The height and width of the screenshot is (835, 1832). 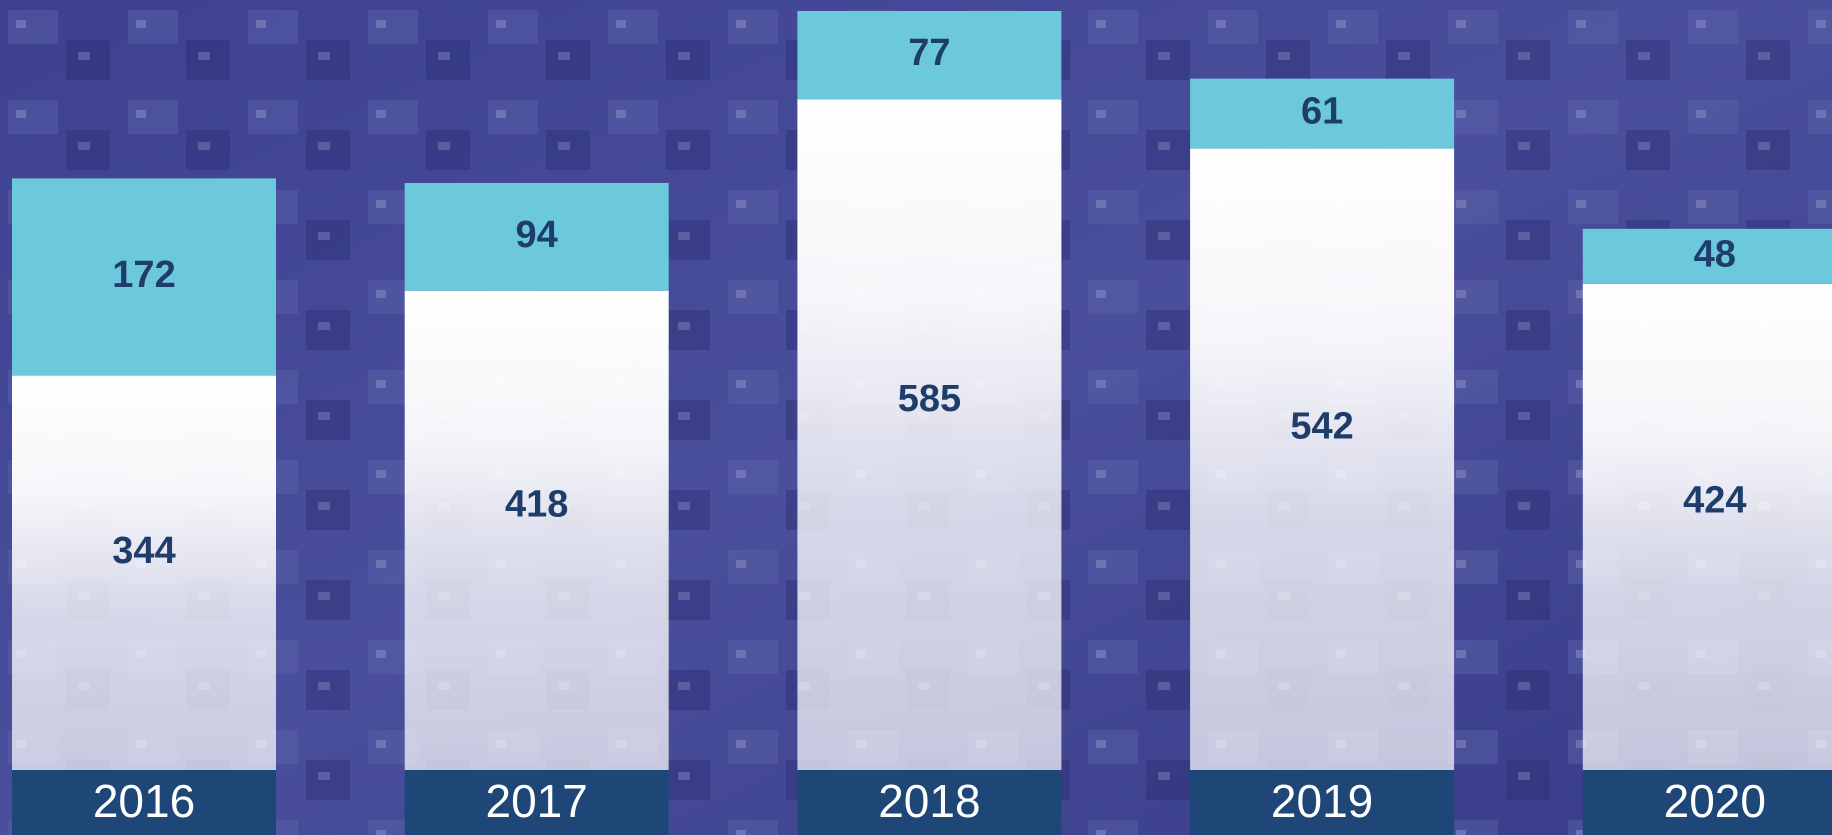 What do you see at coordinates (536, 504) in the screenshot?
I see `value-label: 418` at bounding box center [536, 504].